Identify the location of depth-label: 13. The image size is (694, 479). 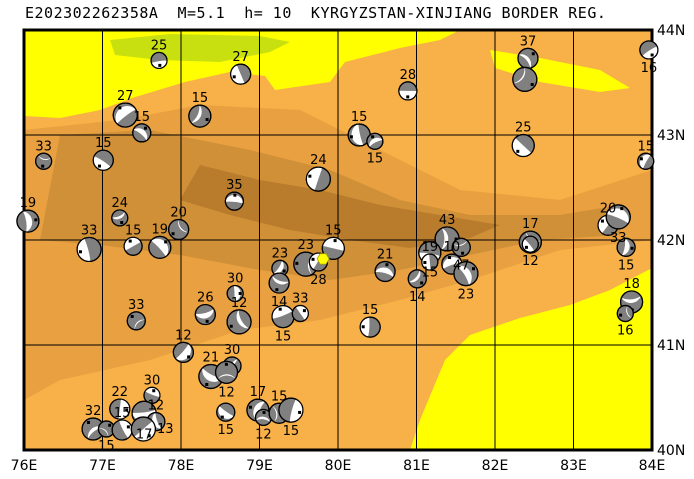
(165, 429).